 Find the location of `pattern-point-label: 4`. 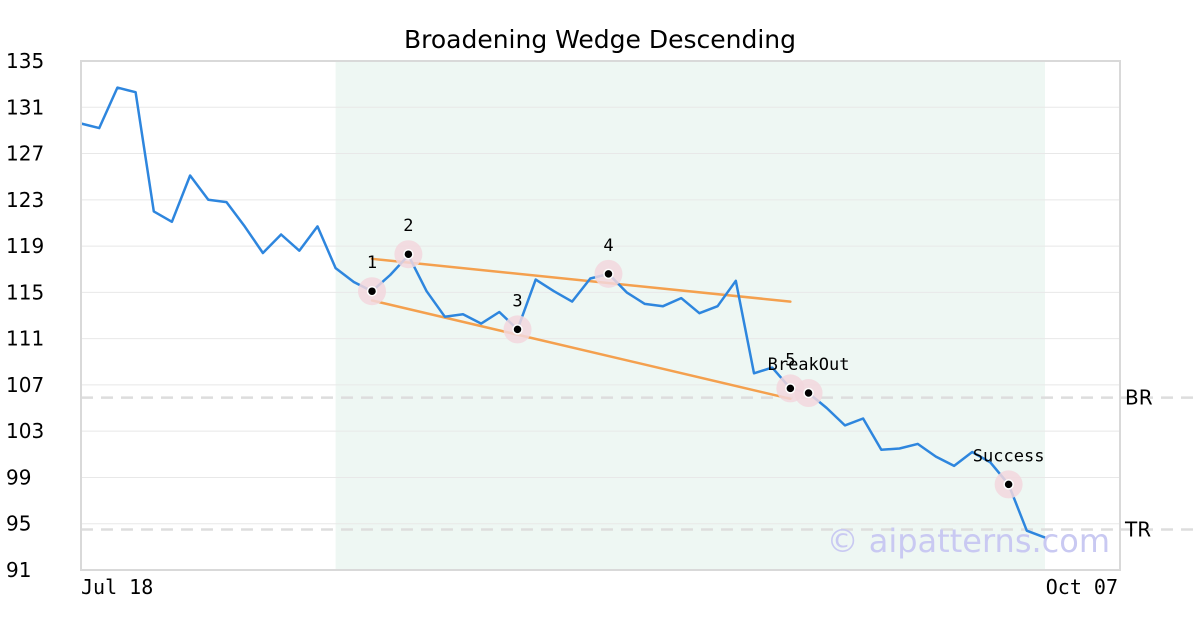

pattern-point-label: 4 is located at coordinates (608, 246).